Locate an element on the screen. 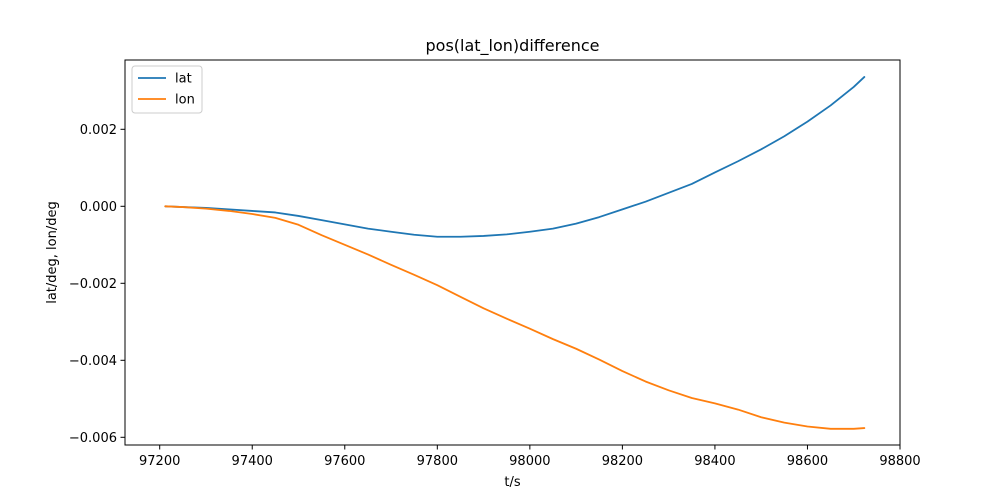  chart-title: pos(lat_lon)difference is located at coordinates (513, 46).